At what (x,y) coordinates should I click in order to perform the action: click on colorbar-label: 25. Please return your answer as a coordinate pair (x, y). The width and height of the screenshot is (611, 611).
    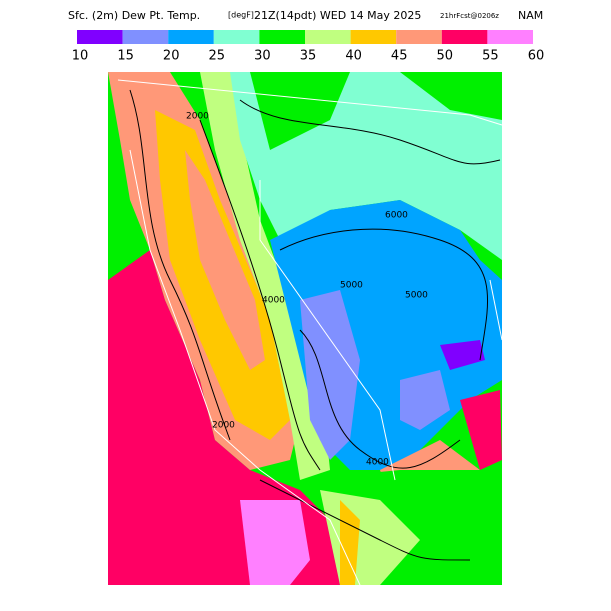
    Looking at the image, I should click on (217, 56).